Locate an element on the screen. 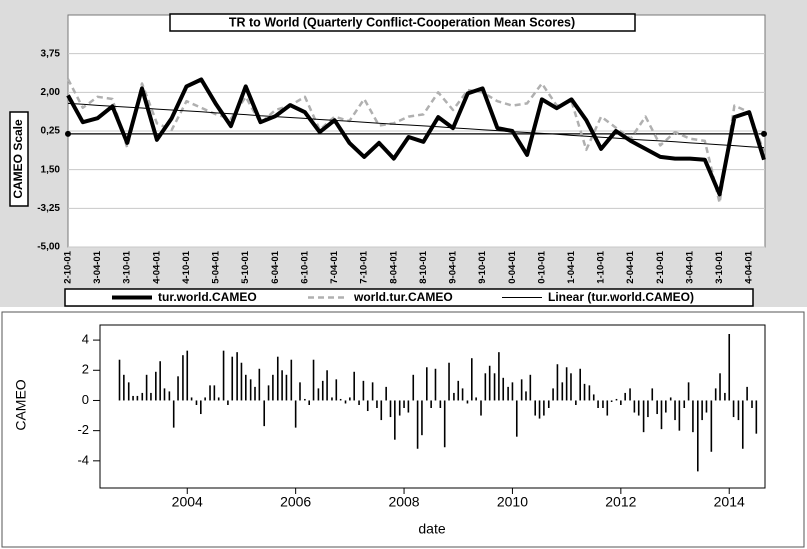 Image resolution: width=807 pixels, height=549 pixels. y-tick-label: 4 is located at coordinates (85, 339).